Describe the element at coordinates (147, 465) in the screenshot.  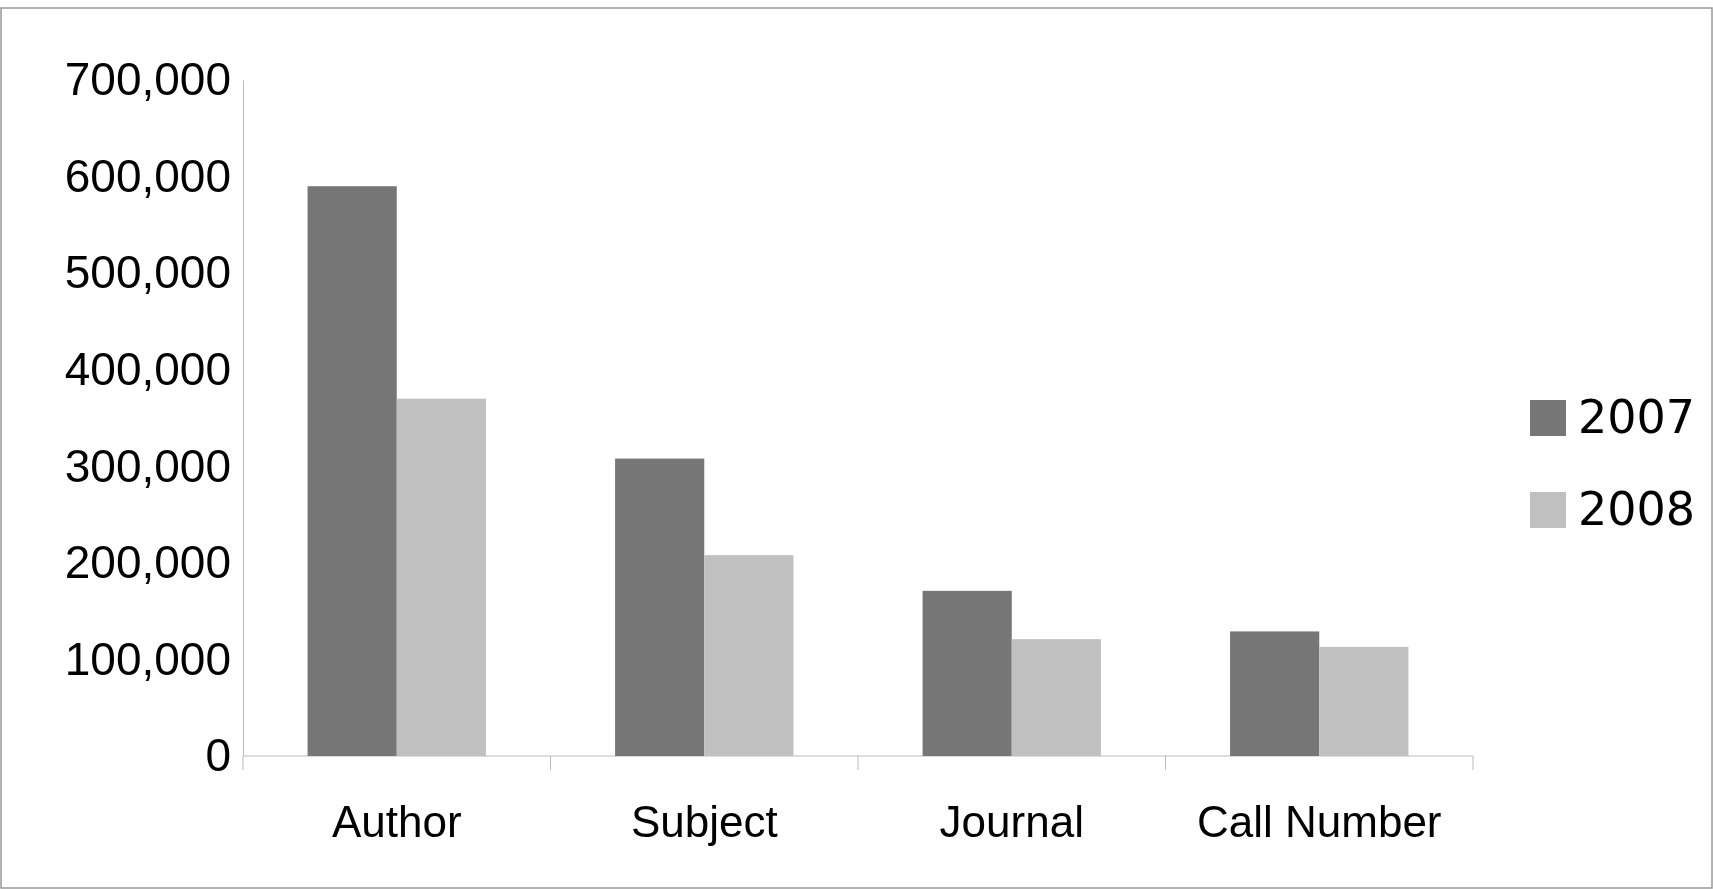
I see `y-tick-label: 300,000` at that location.